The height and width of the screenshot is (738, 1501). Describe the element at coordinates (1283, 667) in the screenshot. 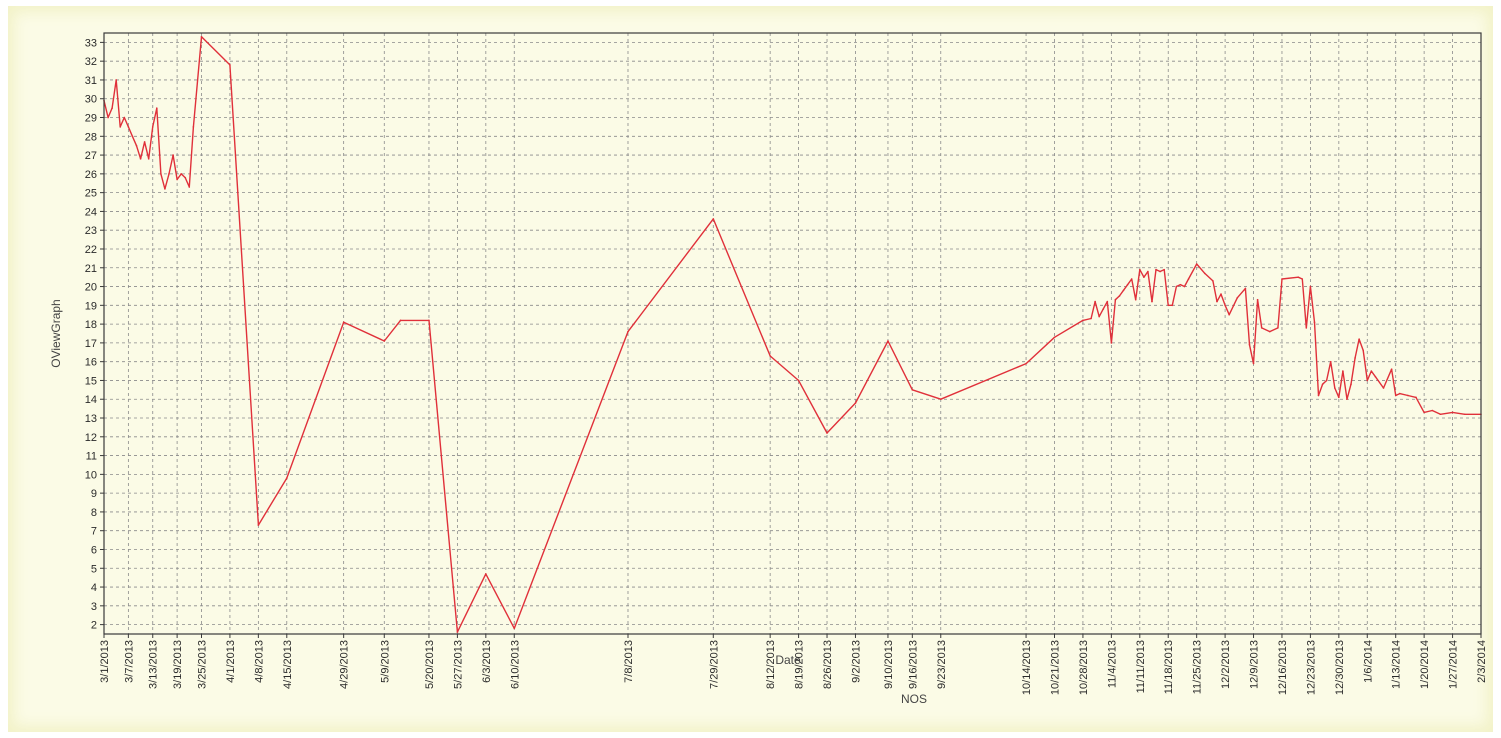

I see `x-tick-label: 12/16/2013` at that location.